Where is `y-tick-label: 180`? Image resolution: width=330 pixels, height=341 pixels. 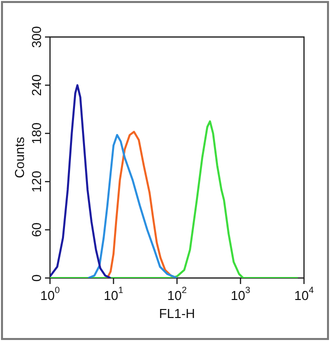
y-tick-label: 180 is located at coordinates (36, 133).